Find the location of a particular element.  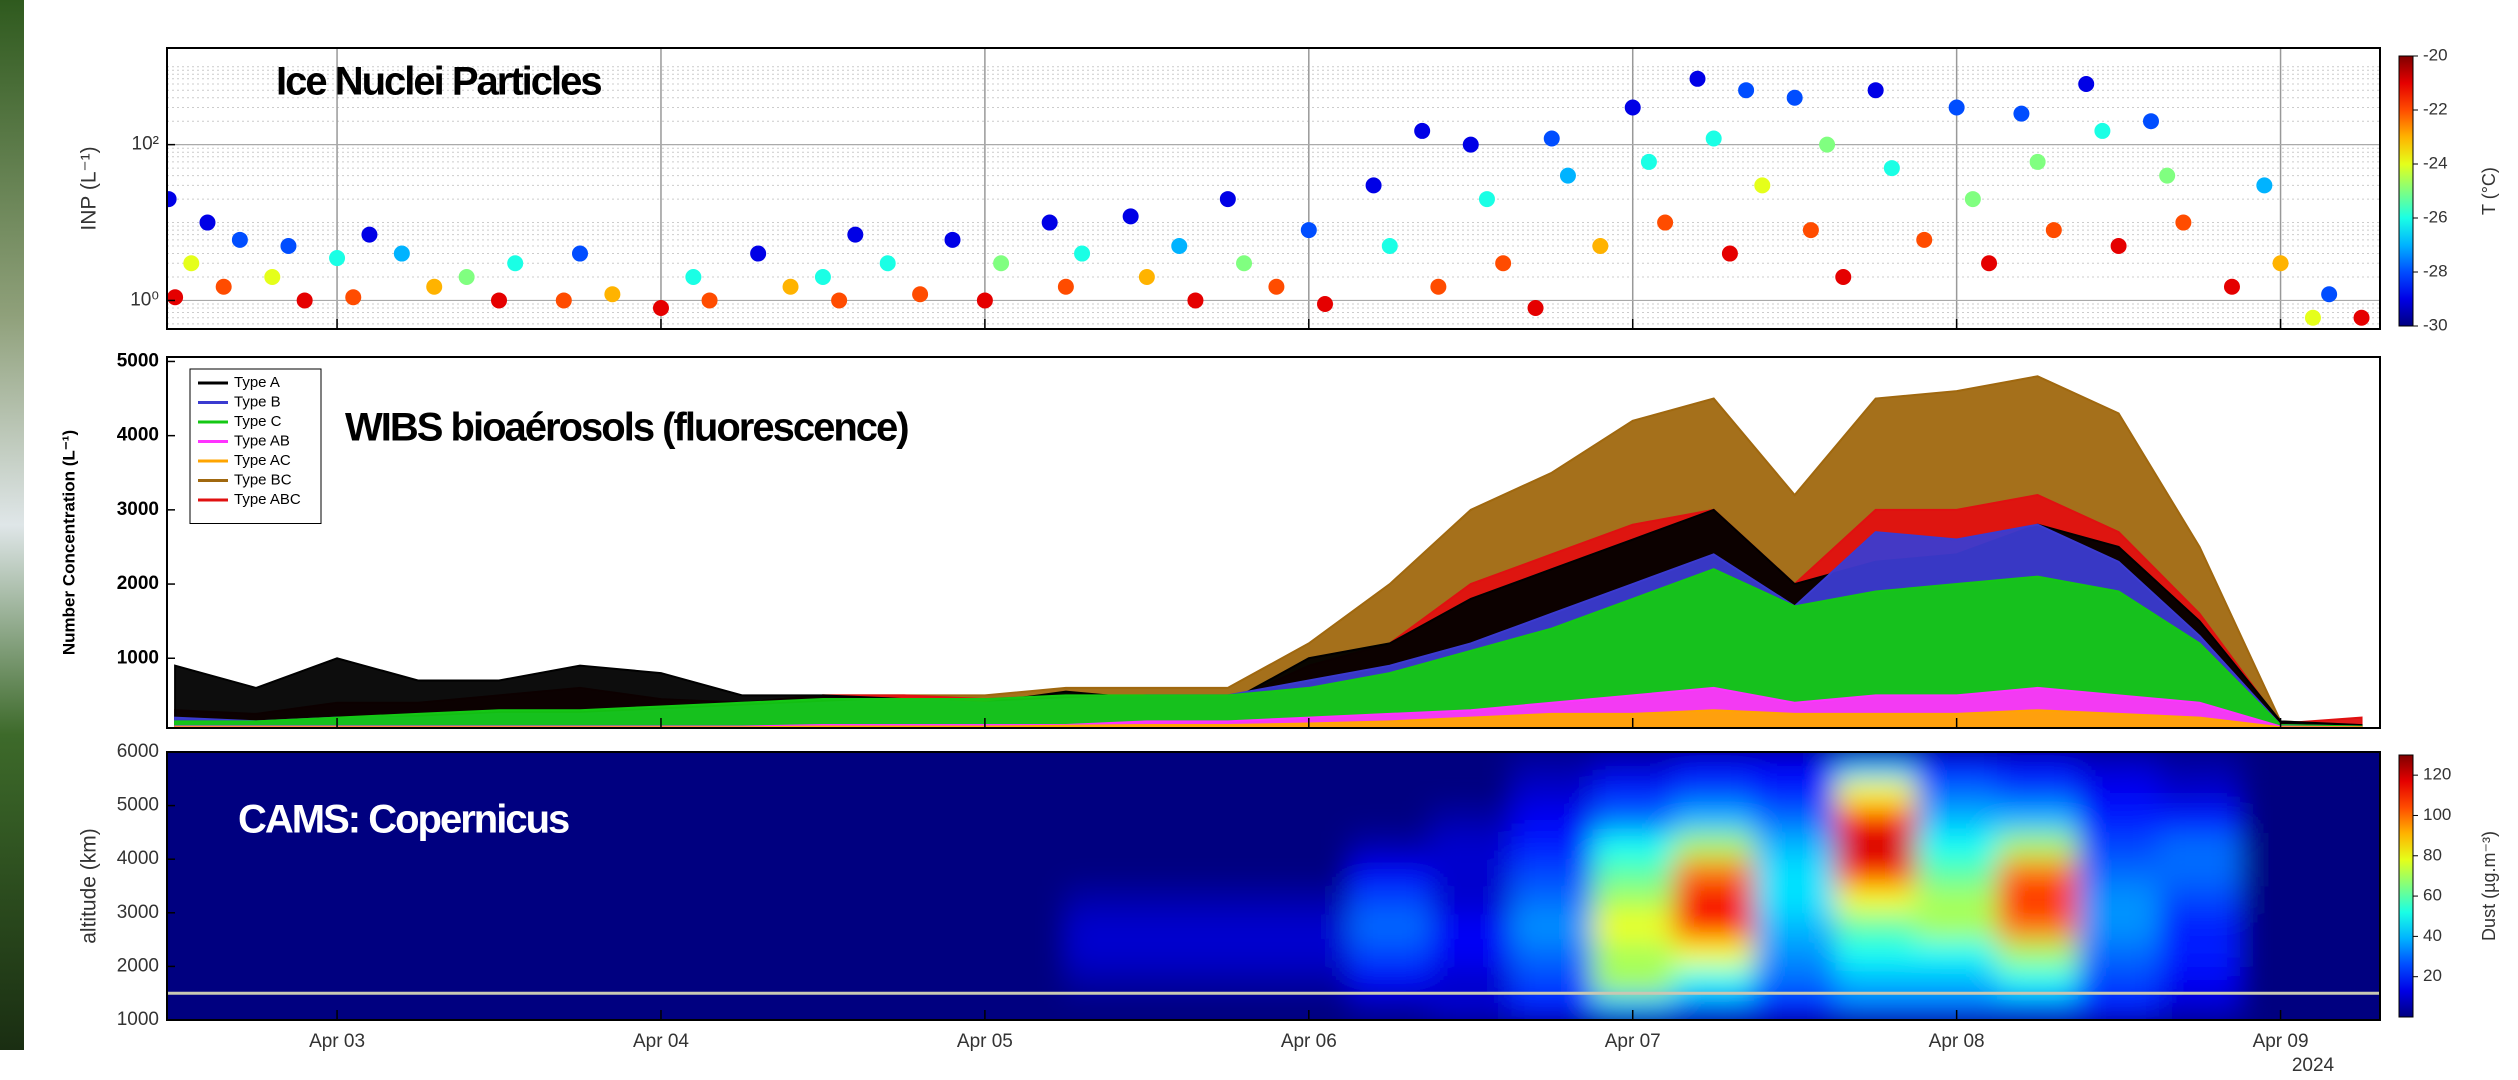

cb-tick-label: -24 is located at coordinates (2435, 162).